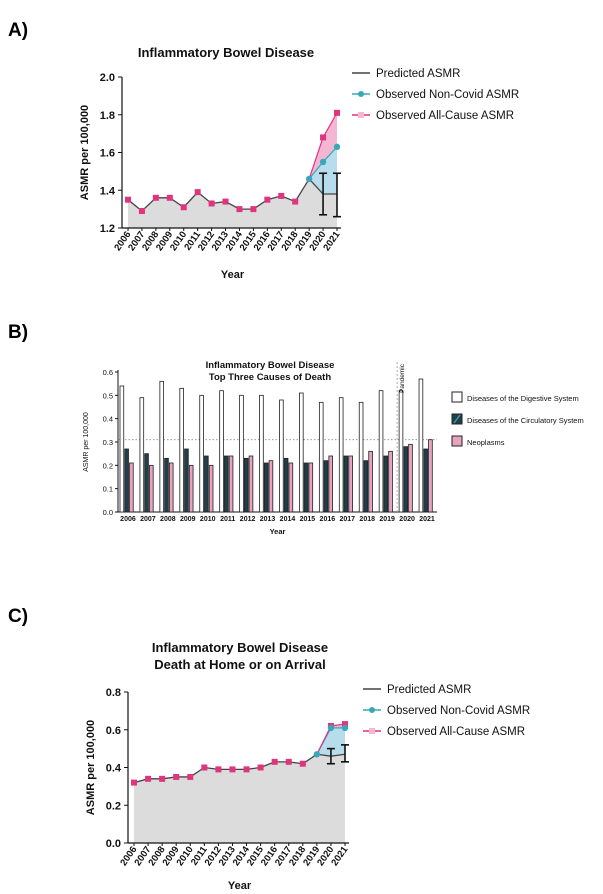  Describe the element at coordinates (86, 442) in the screenshot. I see `chart-b-ylabel: ASMR per 100,000` at that location.